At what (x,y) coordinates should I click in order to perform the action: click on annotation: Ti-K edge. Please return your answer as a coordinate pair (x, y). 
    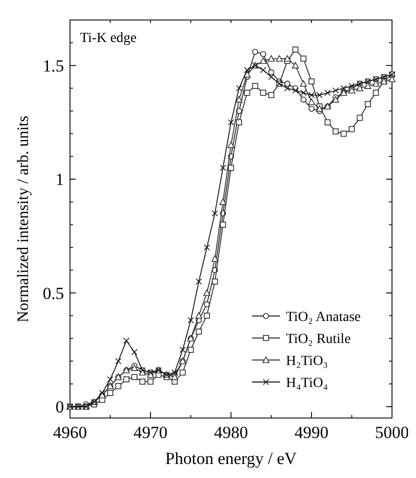
    Looking at the image, I should click on (108, 38).